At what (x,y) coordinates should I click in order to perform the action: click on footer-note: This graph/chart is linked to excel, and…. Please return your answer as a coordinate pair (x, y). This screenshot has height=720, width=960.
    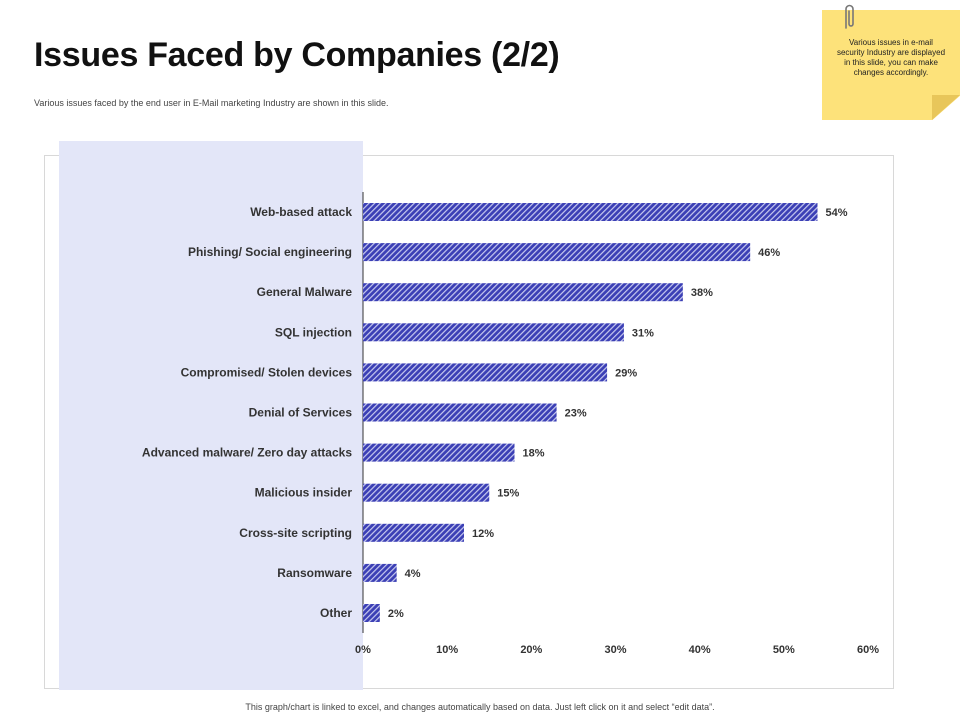
    Looking at the image, I should click on (480, 707).